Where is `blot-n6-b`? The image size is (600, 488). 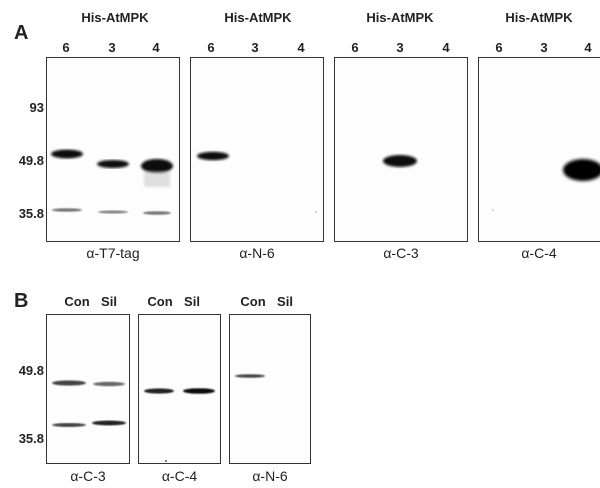 blot-n6-b is located at coordinates (270, 389).